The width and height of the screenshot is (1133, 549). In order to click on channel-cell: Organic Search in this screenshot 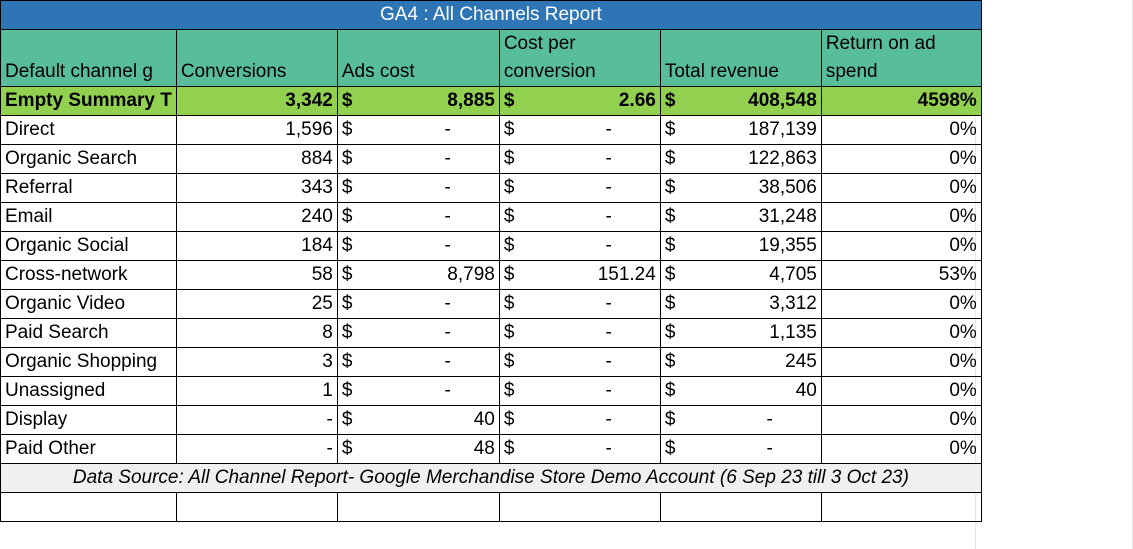, I will do `click(88, 159)`.